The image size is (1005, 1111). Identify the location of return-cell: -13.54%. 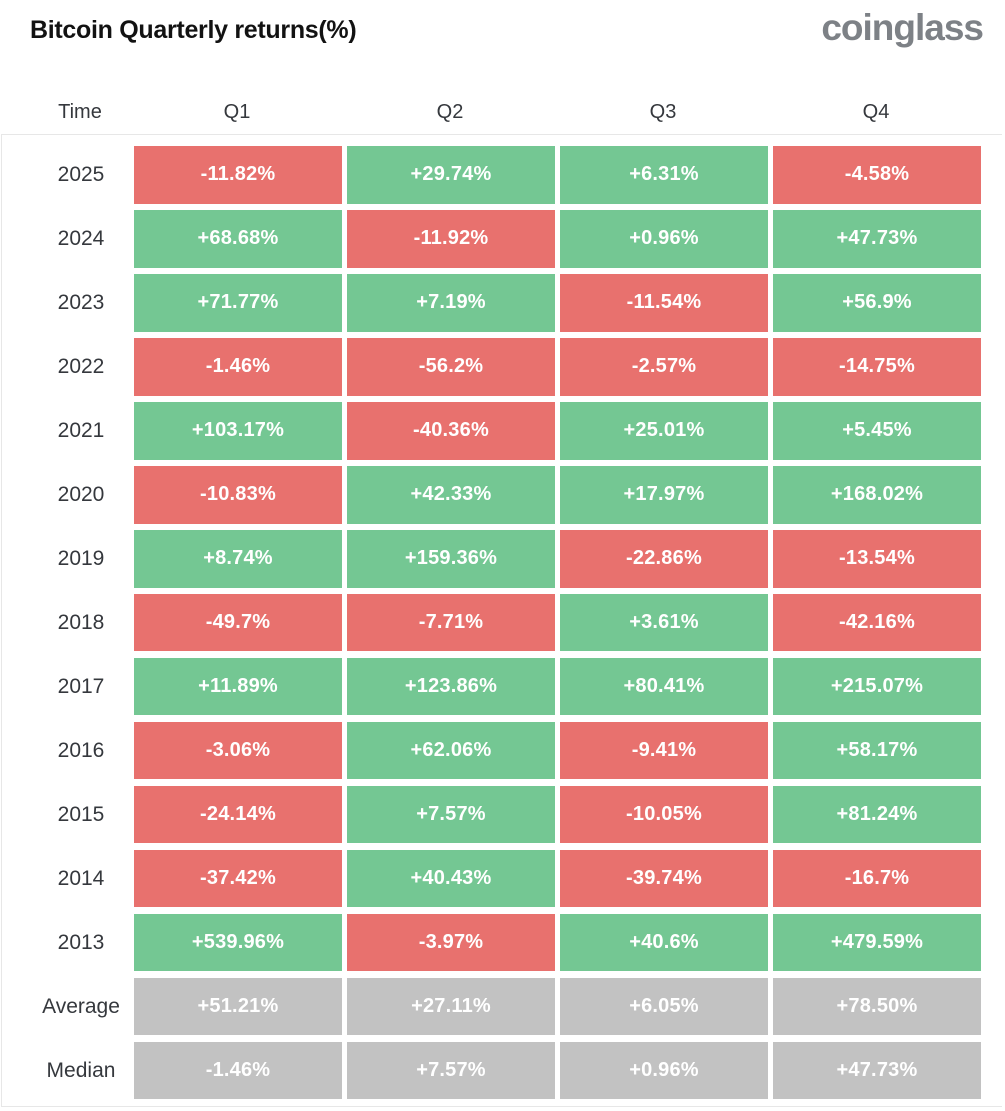
(877, 558).